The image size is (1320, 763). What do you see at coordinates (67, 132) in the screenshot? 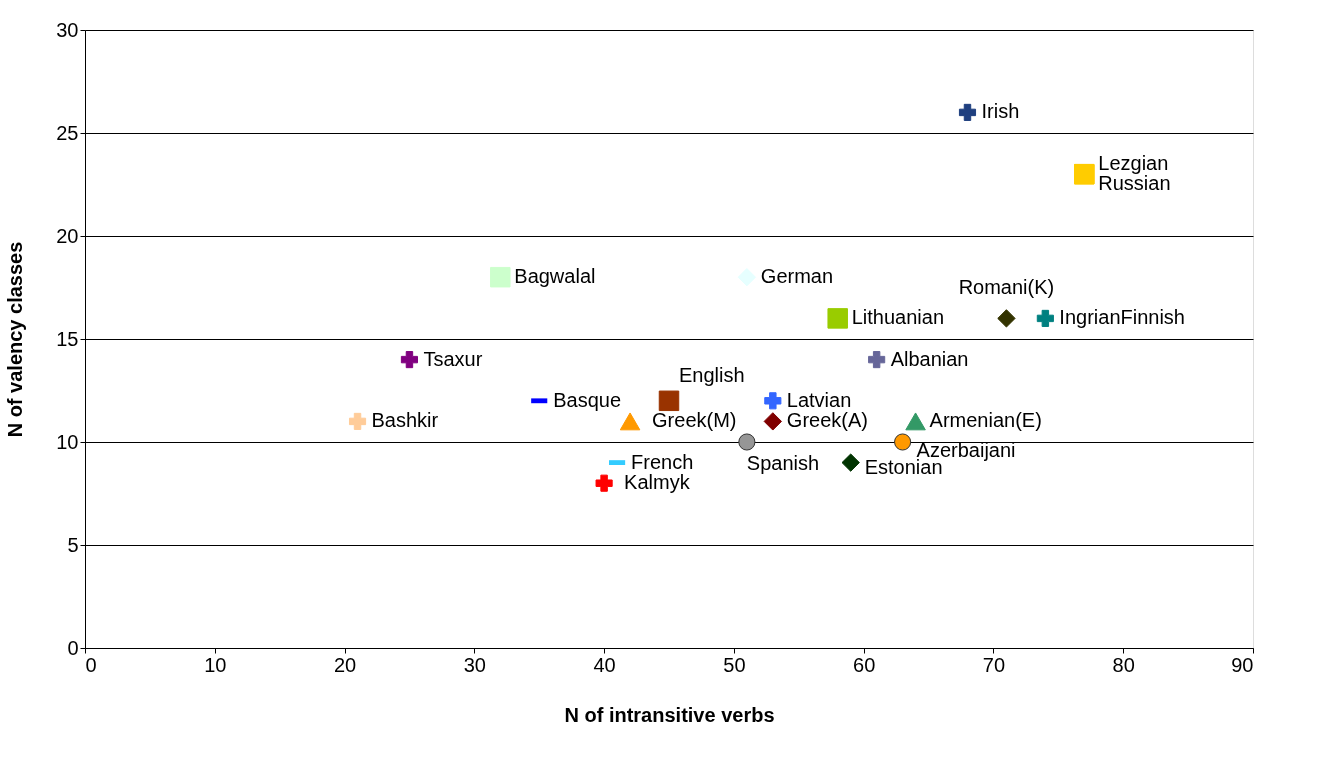
I see `y-tick-label: 25` at bounding box center [67, 132].